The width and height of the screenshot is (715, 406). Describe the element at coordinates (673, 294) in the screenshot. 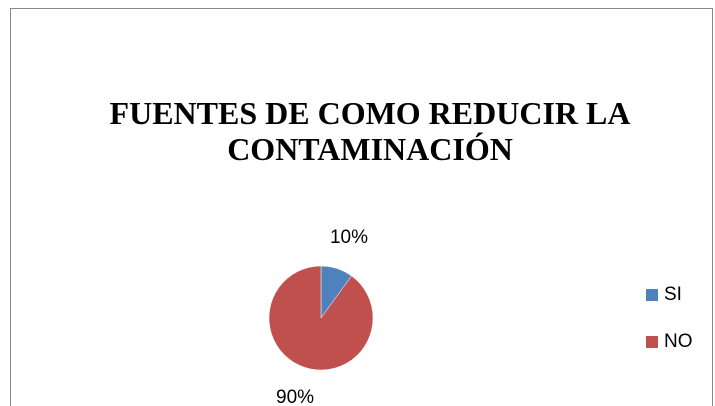

I see `legend-label: SI` at that location.